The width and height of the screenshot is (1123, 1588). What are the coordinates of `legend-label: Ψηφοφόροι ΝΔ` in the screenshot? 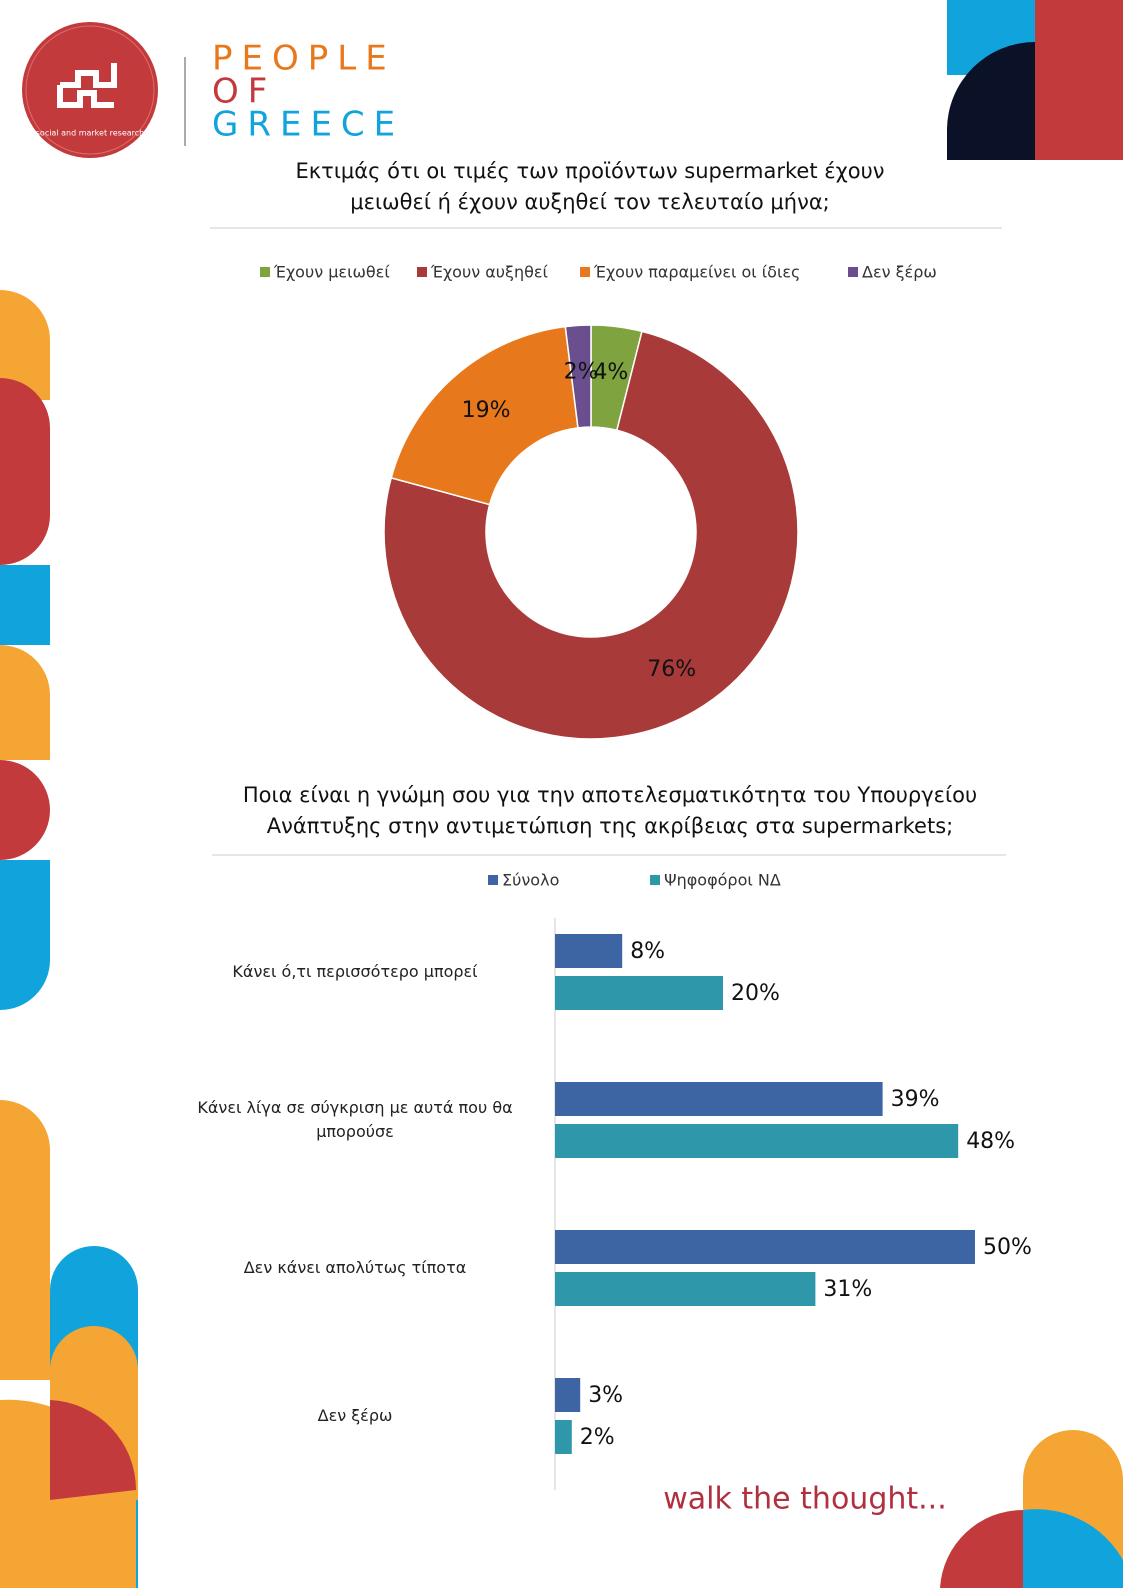 It's located at (722, 880).